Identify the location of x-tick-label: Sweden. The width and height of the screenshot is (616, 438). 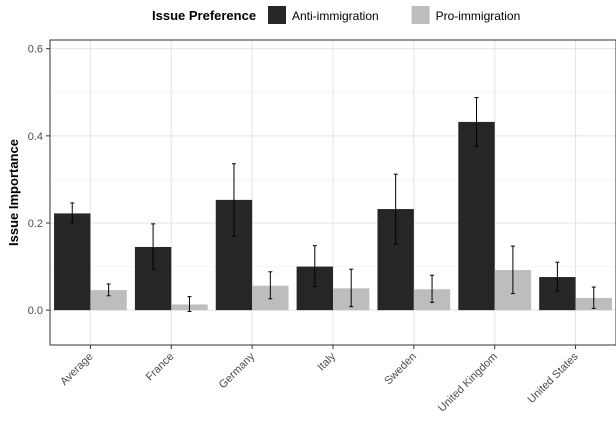
(400, 369).